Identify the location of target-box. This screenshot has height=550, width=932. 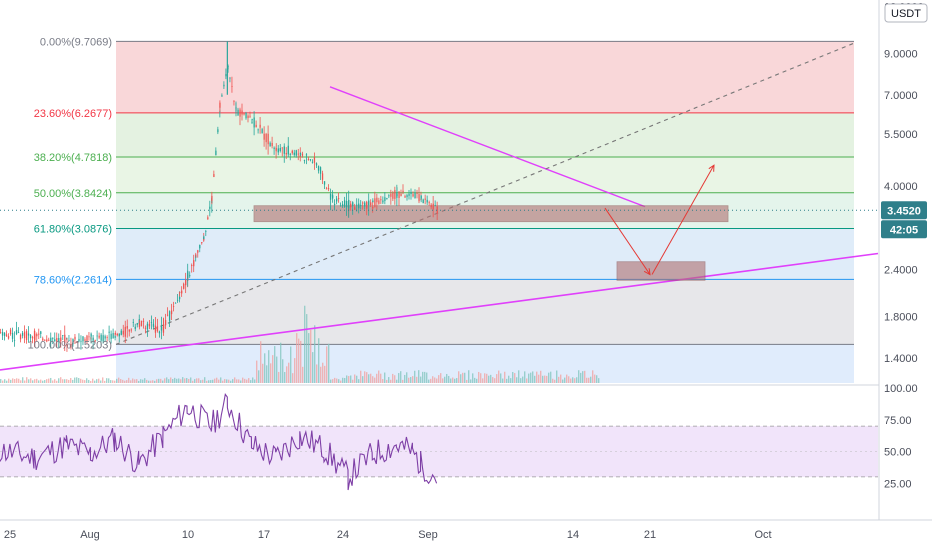
(661, 271).